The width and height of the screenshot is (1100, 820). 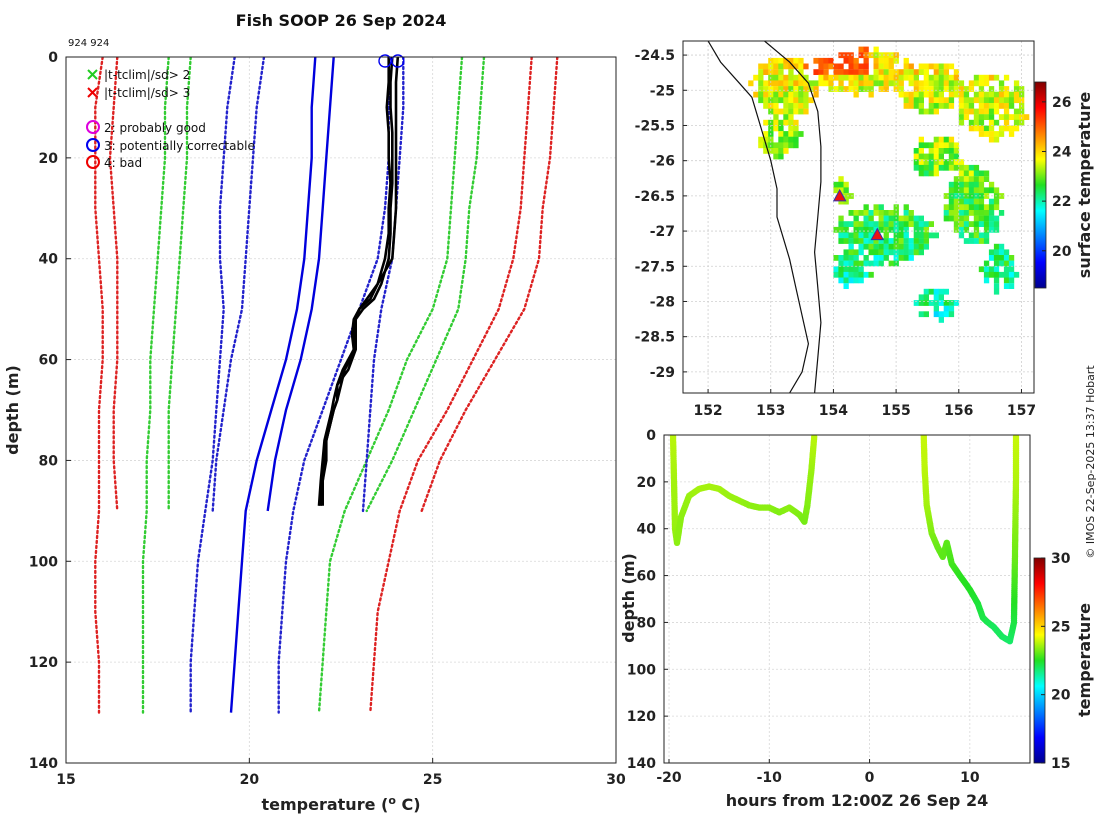 I want to click on profile-xtick-label-0: 15, so click(x=65, y=780).